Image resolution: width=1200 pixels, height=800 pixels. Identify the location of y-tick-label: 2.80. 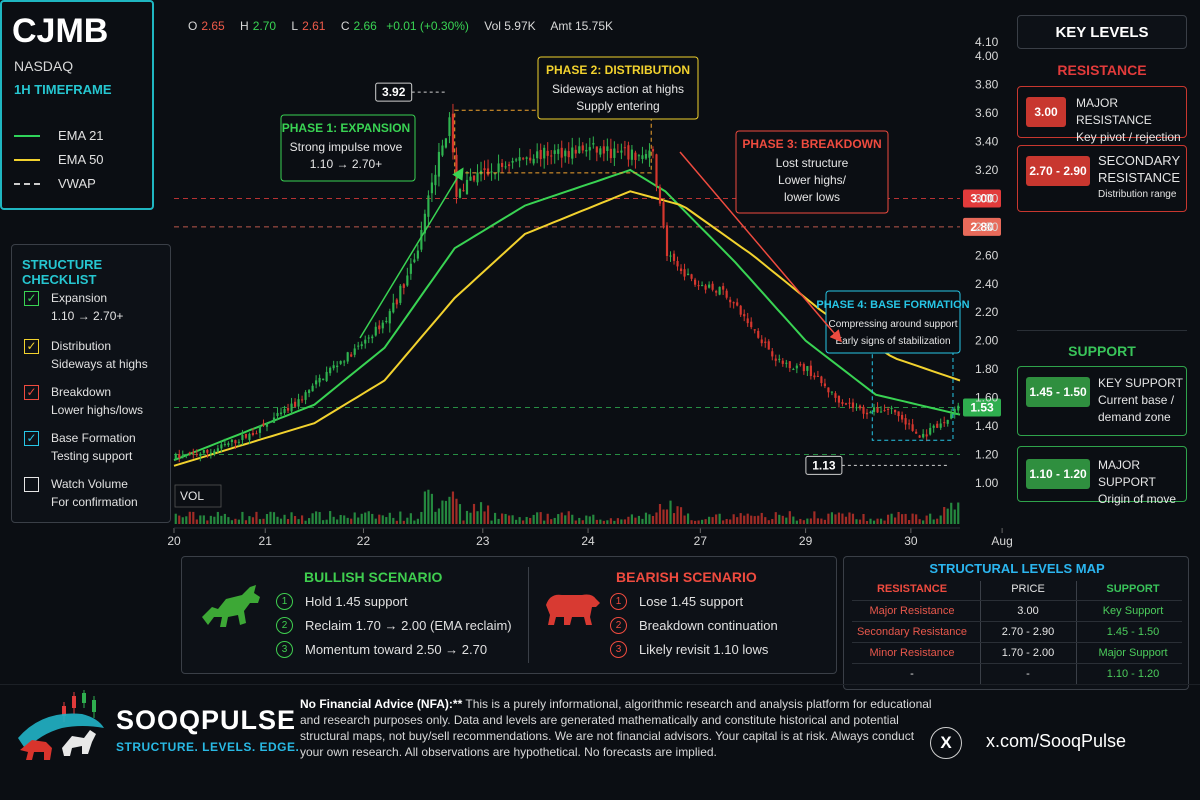
(987, 227).